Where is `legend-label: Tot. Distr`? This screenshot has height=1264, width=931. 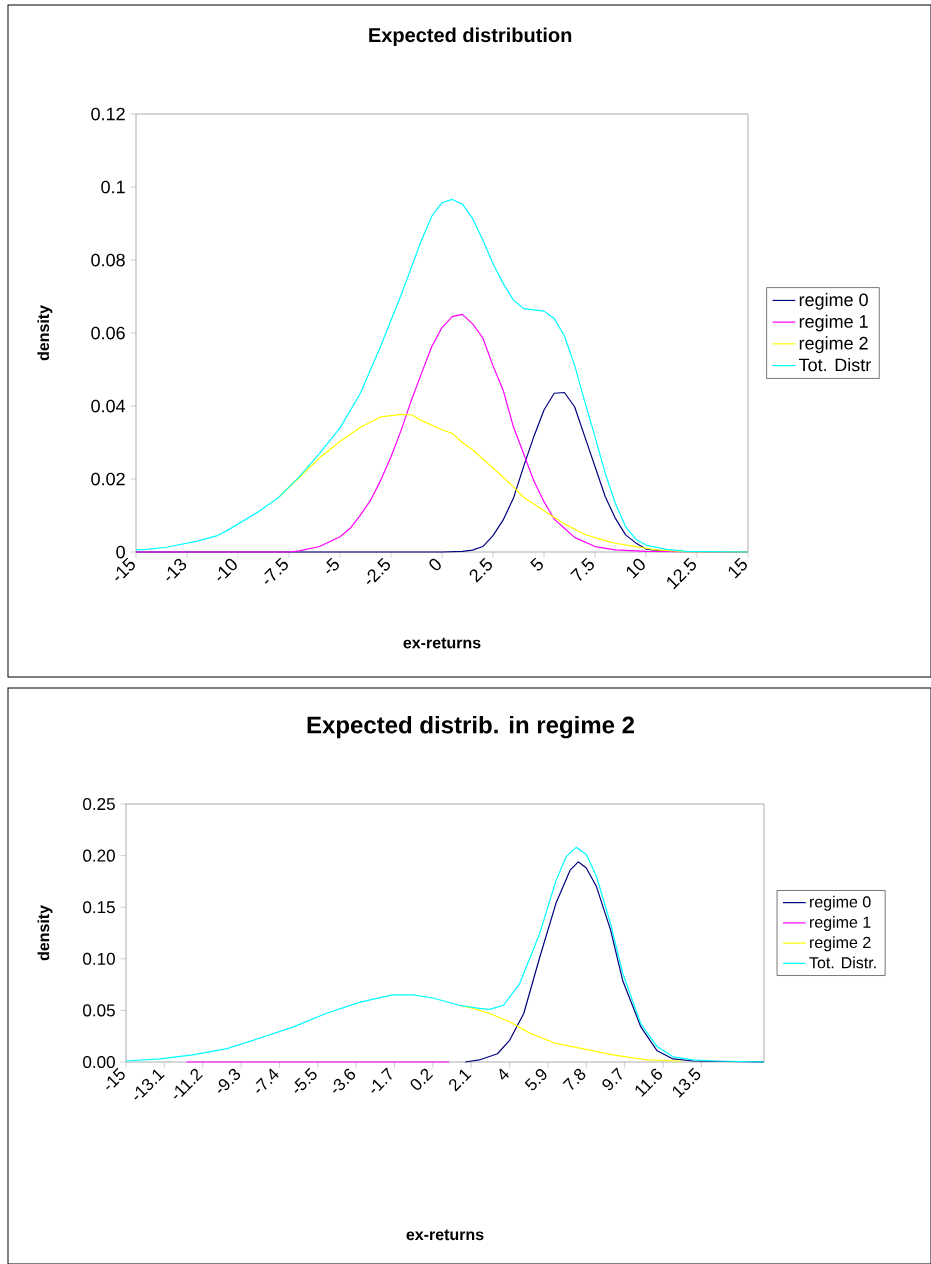
legend-label: Tot. Distr is located at coordinates (834, 365).